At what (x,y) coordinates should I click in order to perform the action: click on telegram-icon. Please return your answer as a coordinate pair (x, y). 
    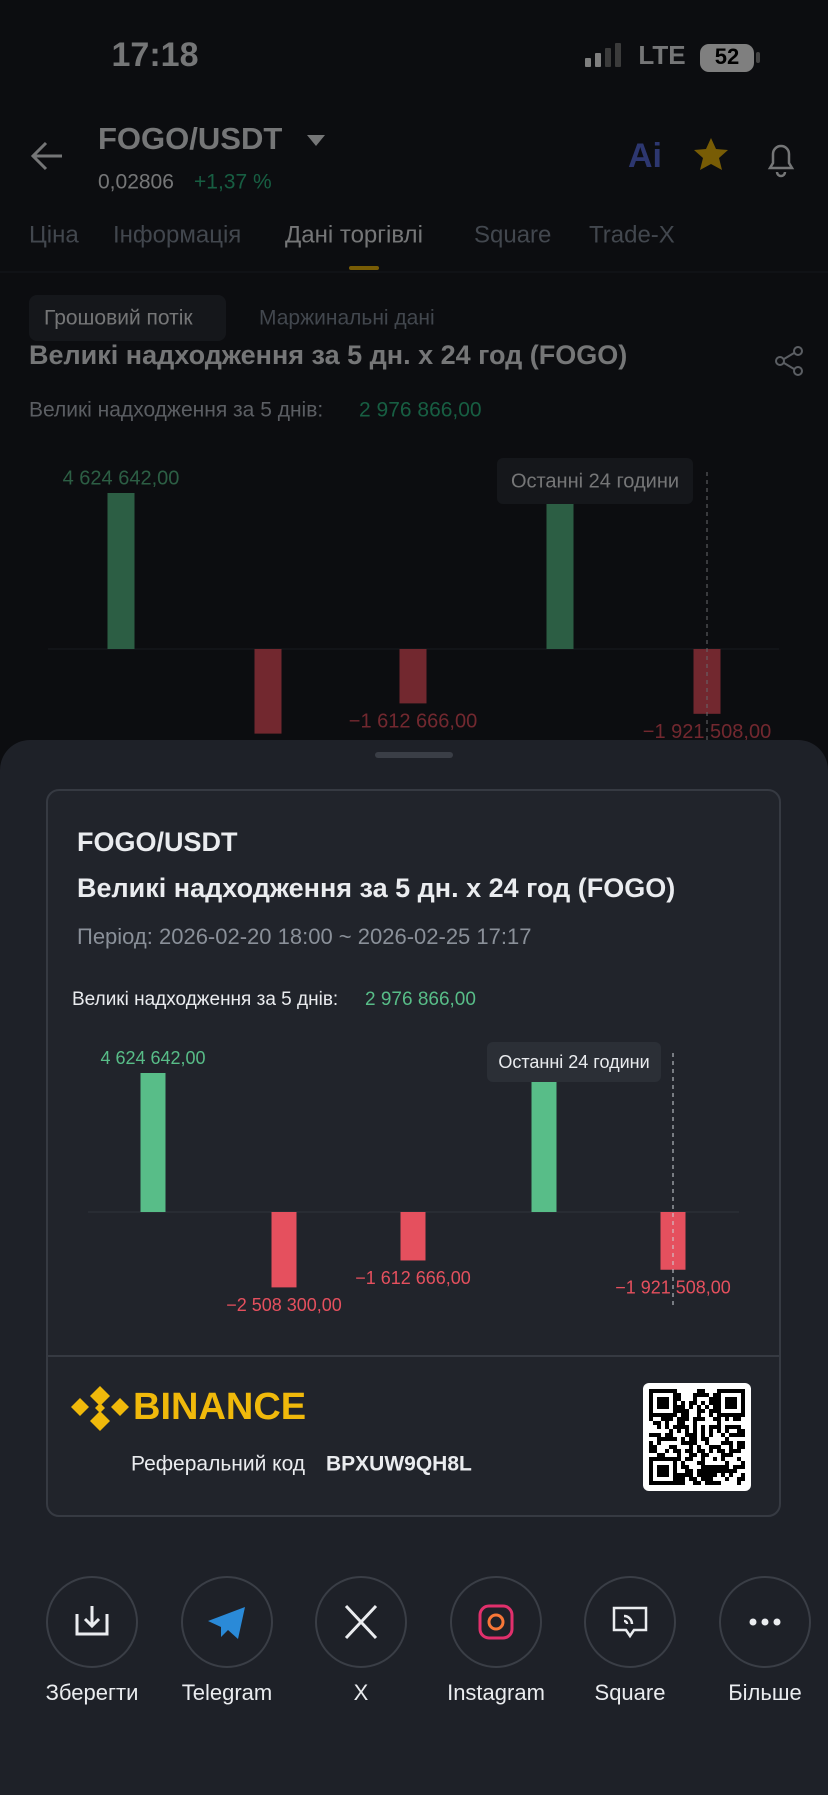
    Looking at the image, I should click on (226, 1623).